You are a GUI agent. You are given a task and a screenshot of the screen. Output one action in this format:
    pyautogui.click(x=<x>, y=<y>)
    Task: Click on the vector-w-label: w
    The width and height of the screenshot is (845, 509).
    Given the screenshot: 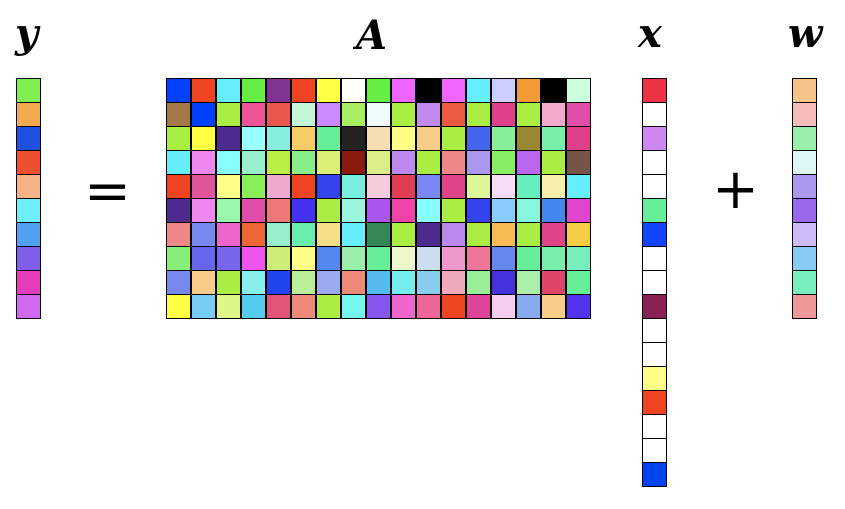 What is the action you would take?
    pyautogui.click(x=805, y=33)
    